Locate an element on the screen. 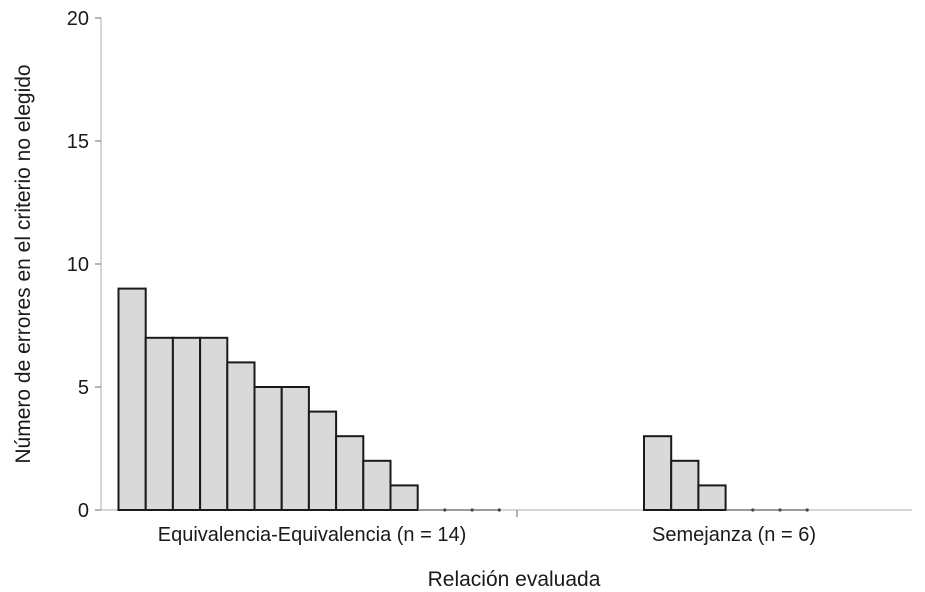 Image resolution: width=925 pixels, height=592 pixels. x-axis-title: Relación evaluada is located at coordinates (514, 579).